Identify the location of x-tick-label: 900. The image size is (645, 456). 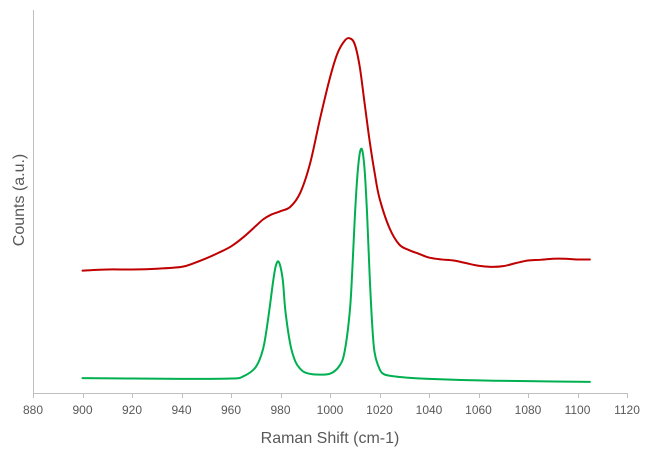
(82, 410).